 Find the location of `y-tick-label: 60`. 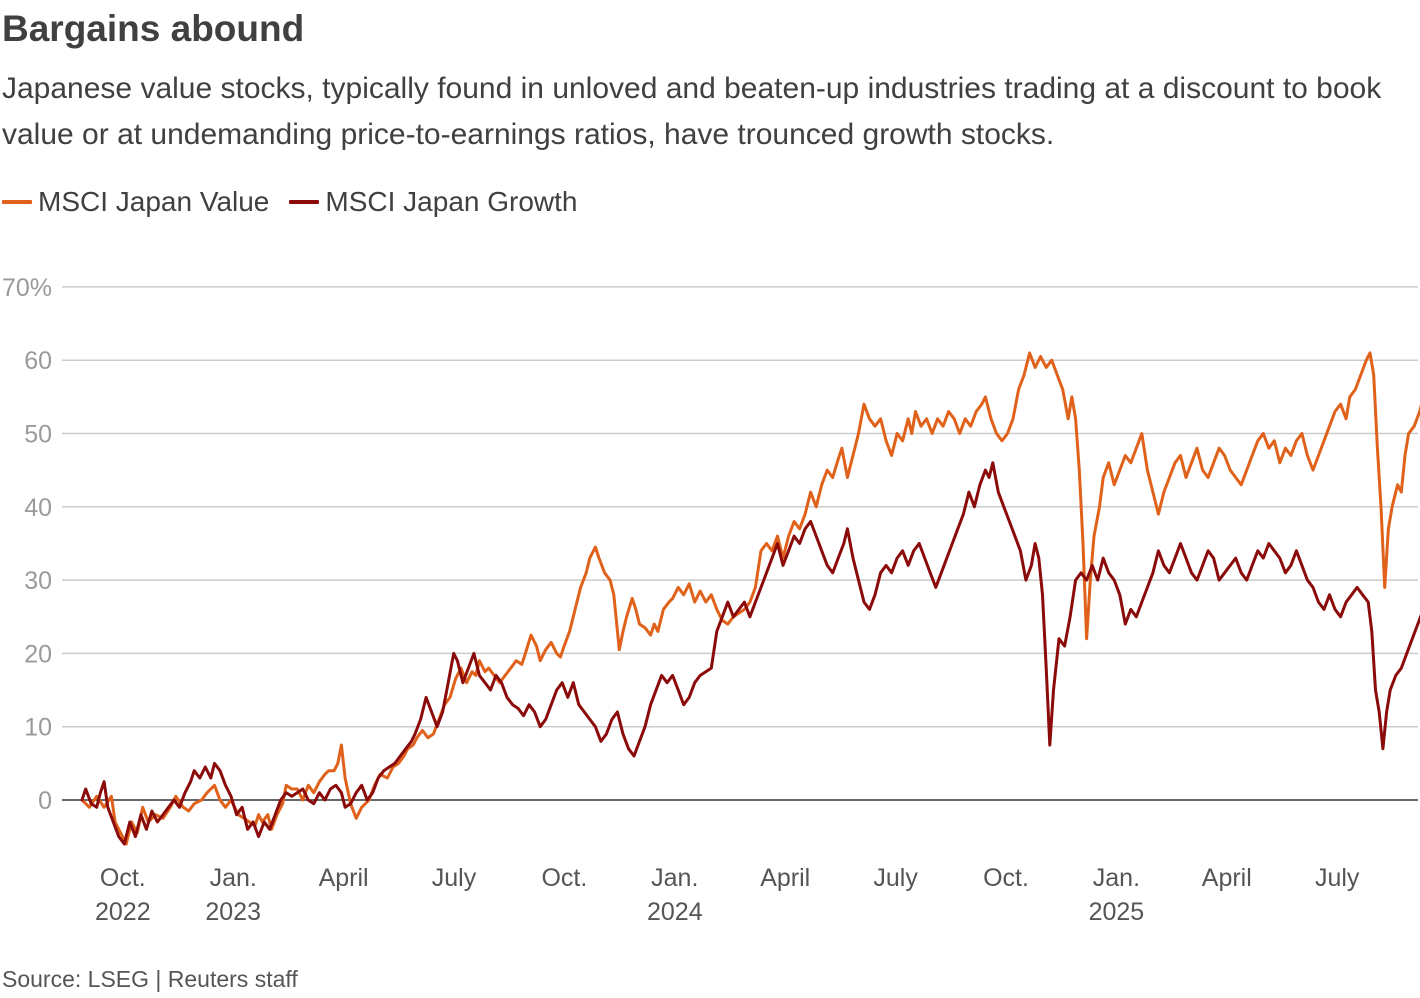

y-tick-label: 60 is located at coordinates (38, 361).